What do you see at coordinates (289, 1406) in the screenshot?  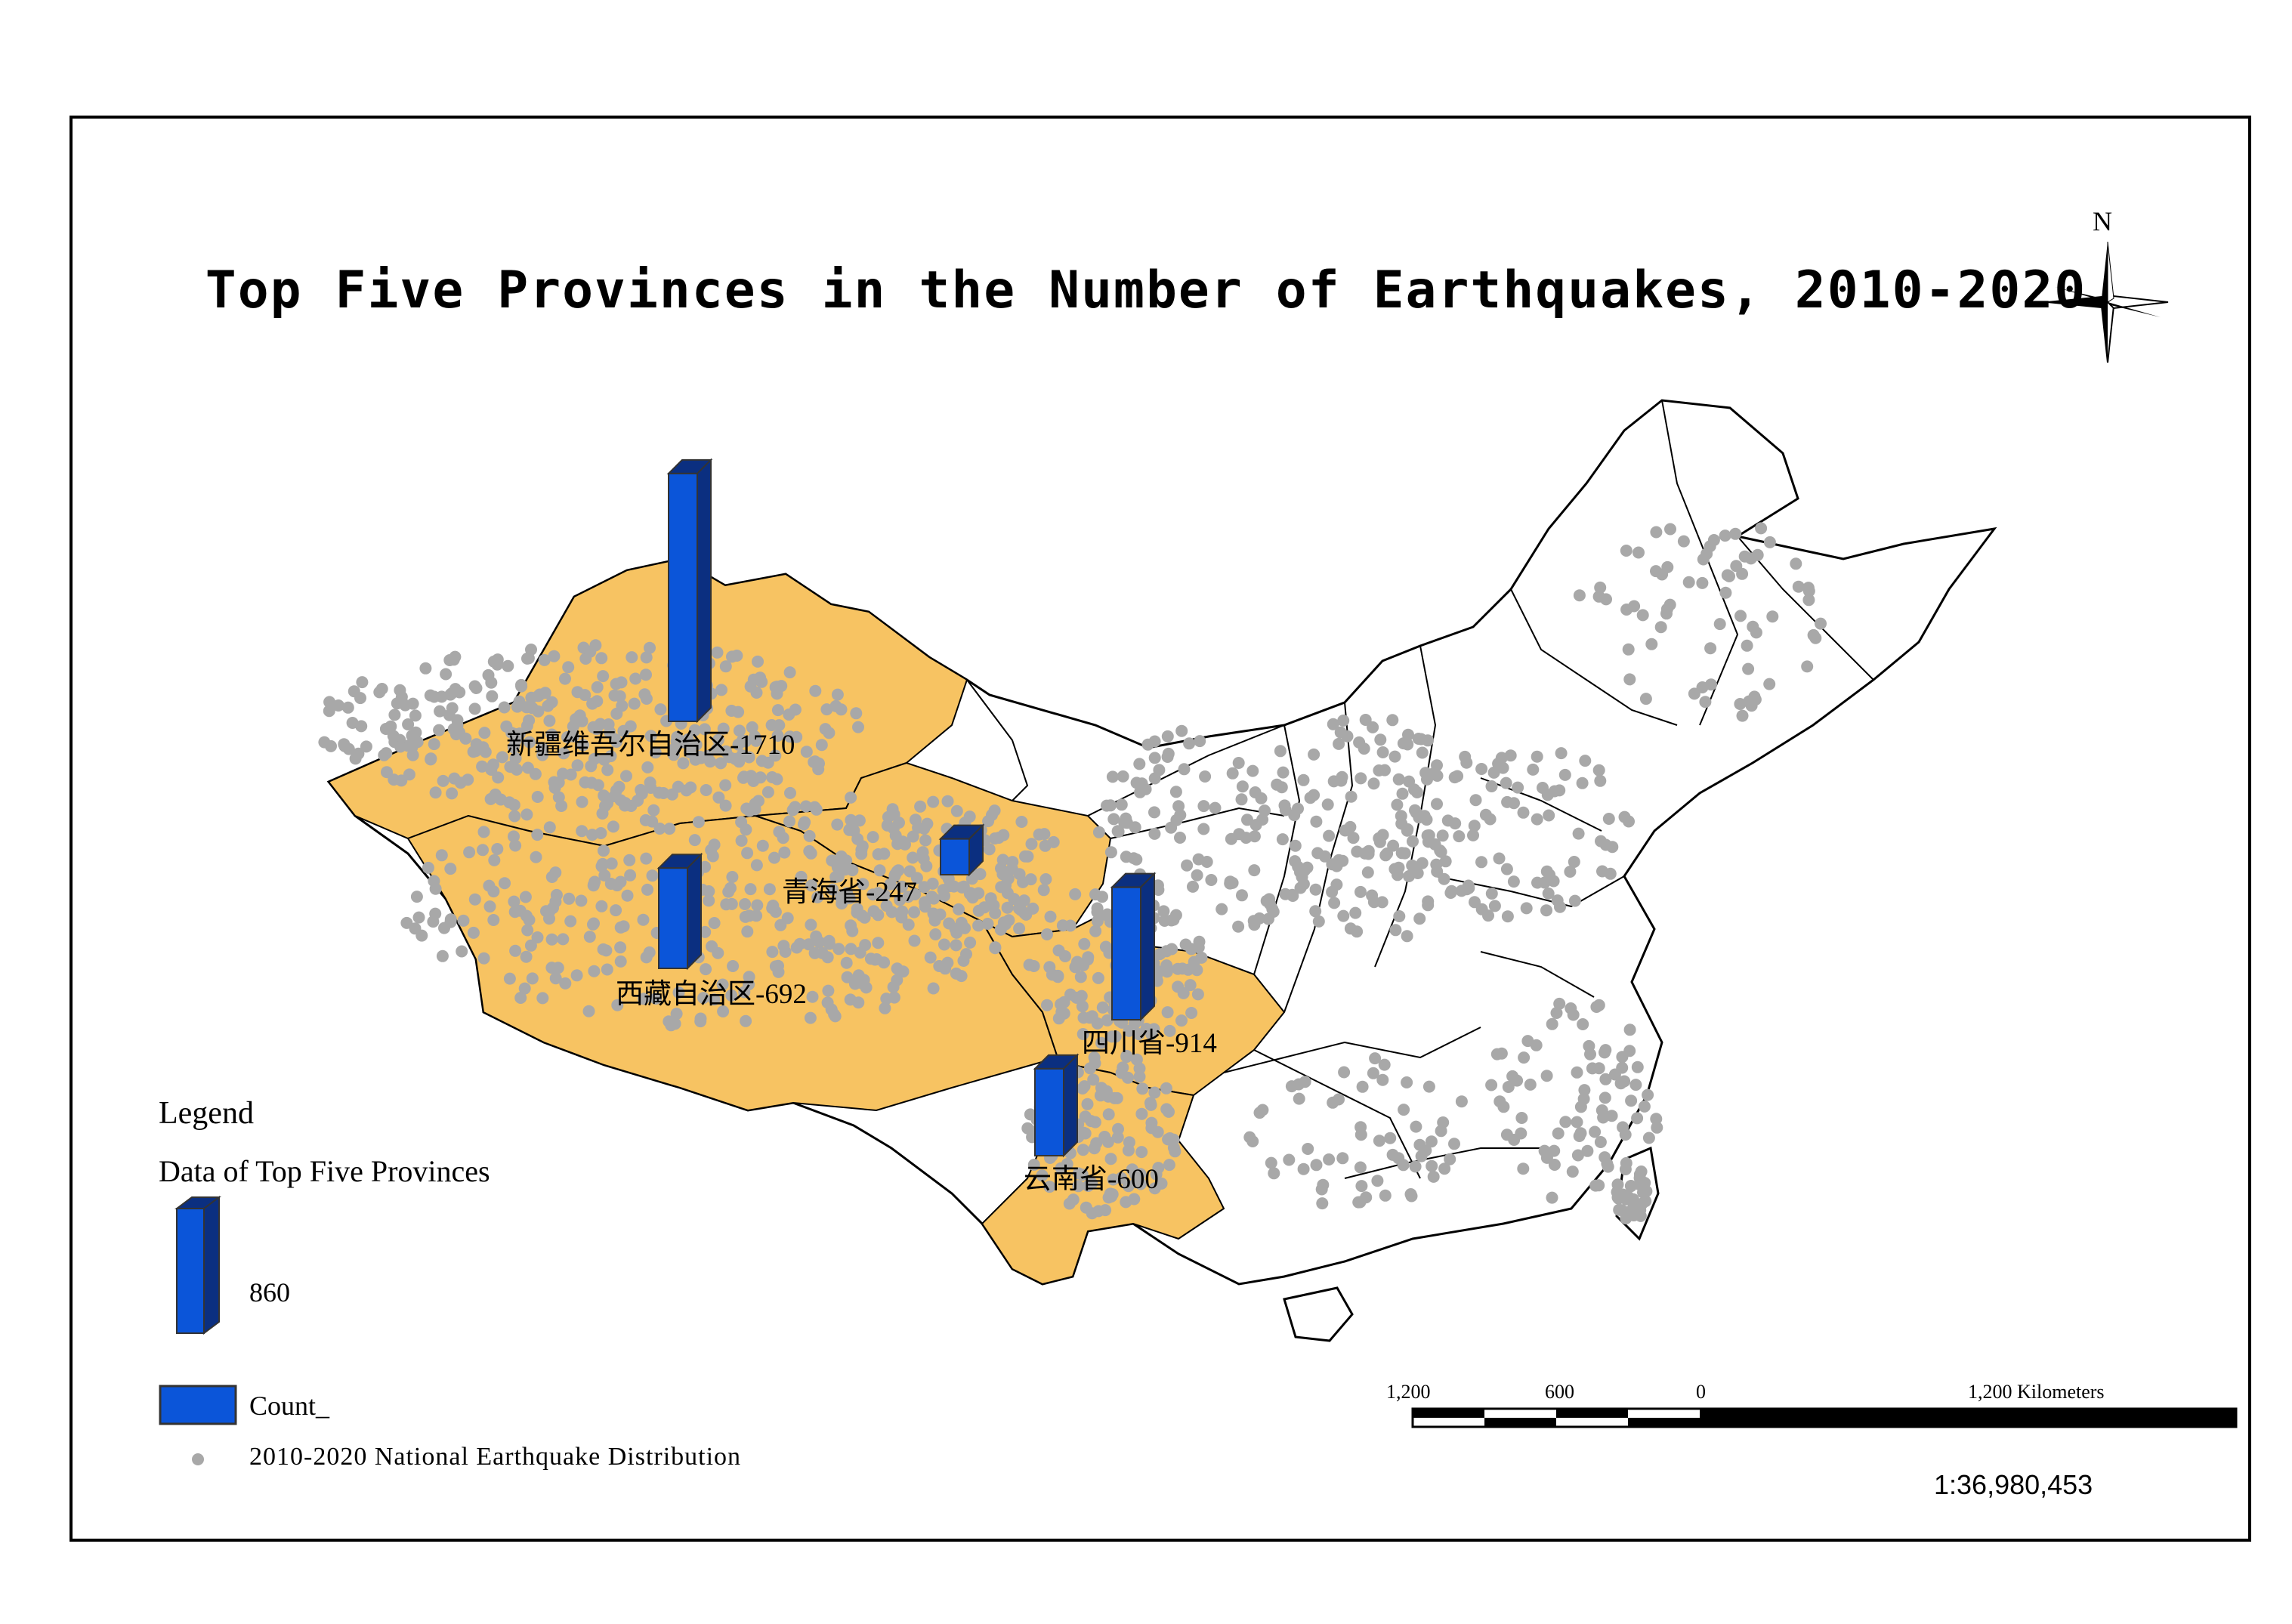 I see `legend-count-label: Count_` at bounding box center [289, 1406].